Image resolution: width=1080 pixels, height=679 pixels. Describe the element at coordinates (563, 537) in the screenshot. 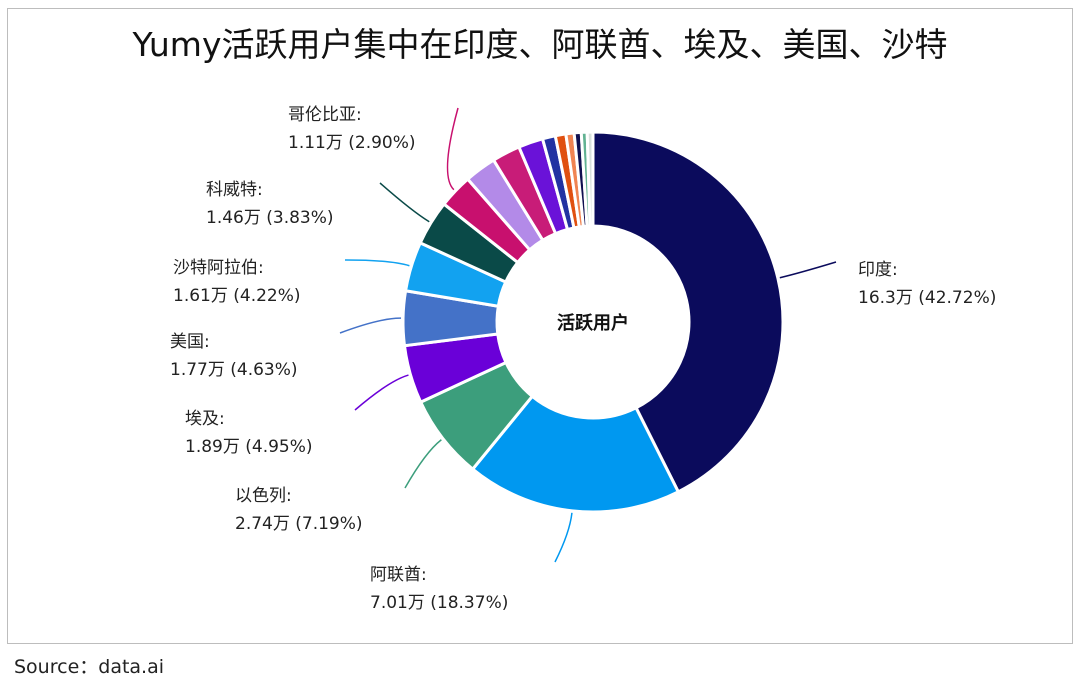

I see `leader-line-阿联酋` at that location.